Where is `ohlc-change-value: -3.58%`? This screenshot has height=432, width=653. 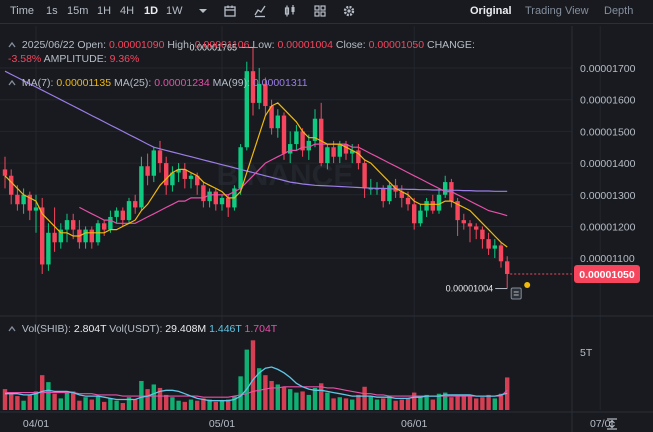 ohlc-change-value: -3.58% is located at coordinates (25, 59).